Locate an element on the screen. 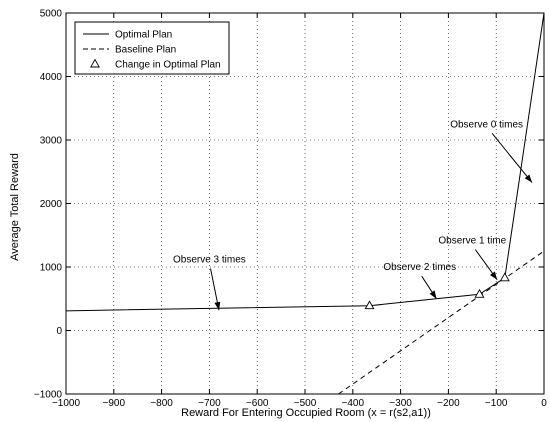 This screenshot has height=422, width=550. y-axis-label: Average Total Reward is located at coordinates (15, 207).